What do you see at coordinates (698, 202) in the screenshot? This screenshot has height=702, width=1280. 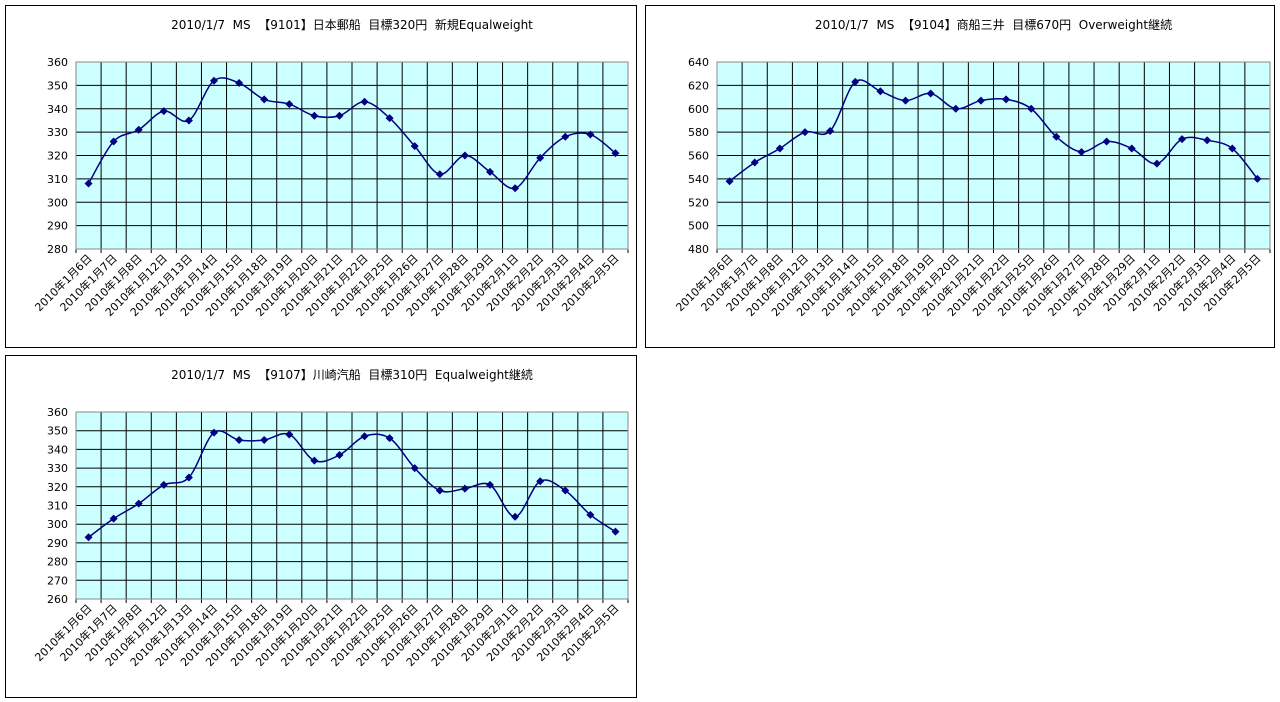 I see `y-tick-label: 520` at bounding box center [698, 202].